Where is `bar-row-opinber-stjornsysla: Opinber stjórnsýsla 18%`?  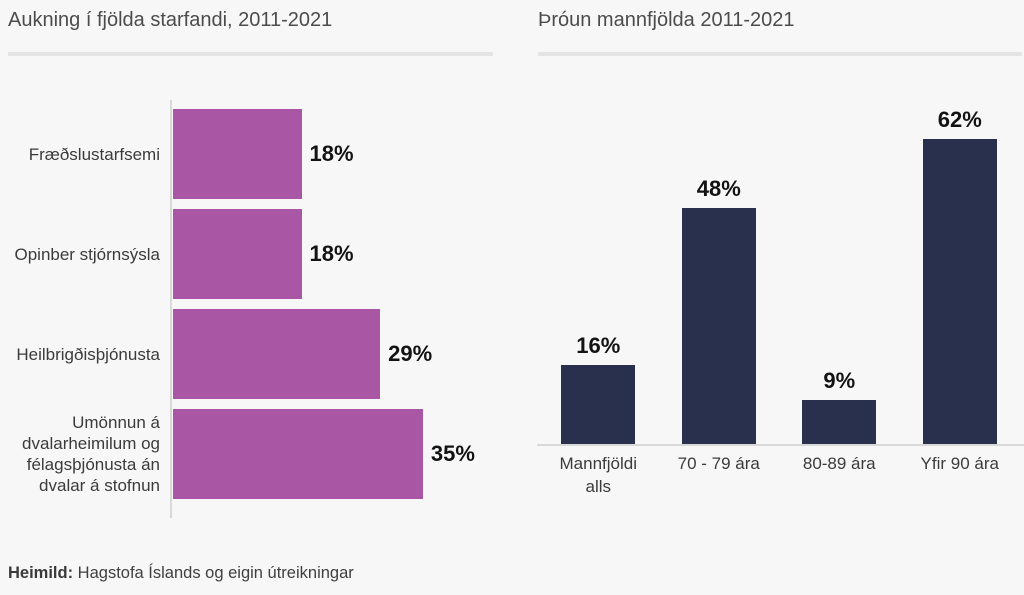 bar-row-opinber-stjornsysla: Opinber stjórnsýsla 18% is located at coordinates (250, 254).